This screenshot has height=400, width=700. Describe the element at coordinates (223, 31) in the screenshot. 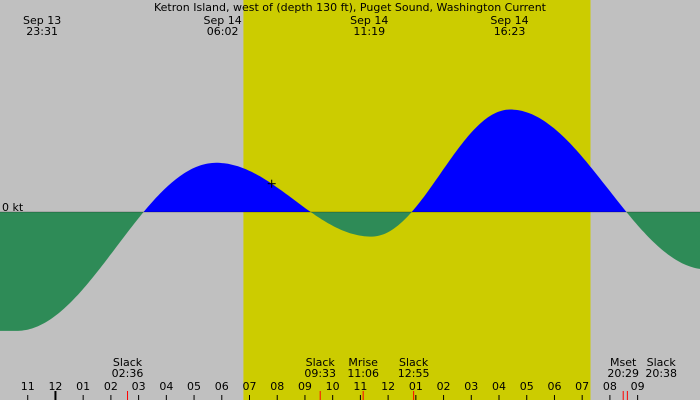

I see `extremum-time: 06:02` at that location.